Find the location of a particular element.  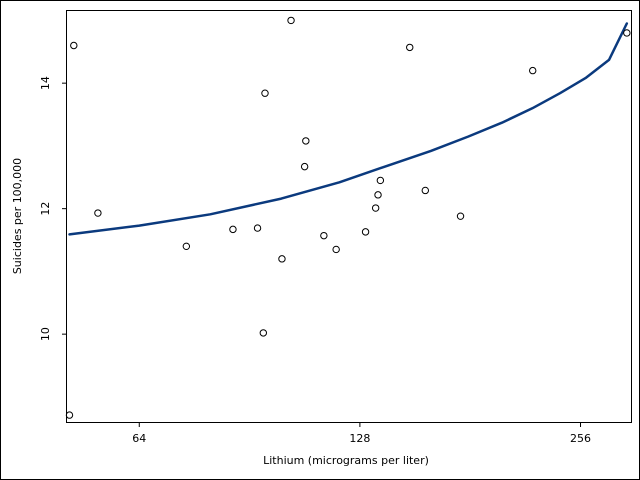

x-tick-label: 128 is located at coordinates (359, 438).